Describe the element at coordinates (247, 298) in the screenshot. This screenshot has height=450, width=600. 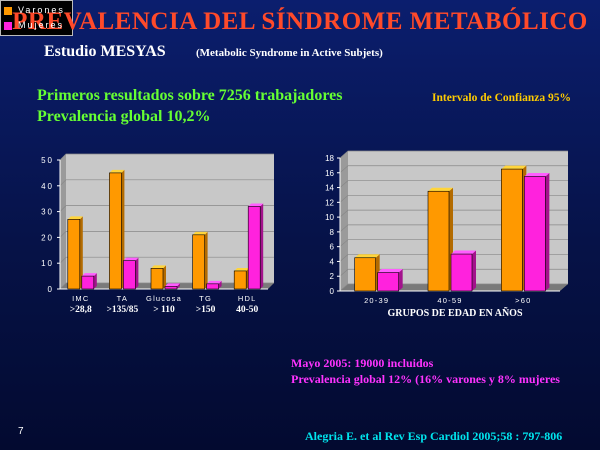
I see `x-category-label: HDL` at that location.